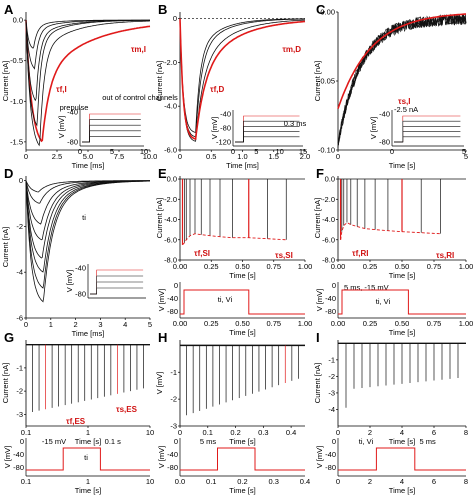 The height and width of the screenshot is (498, 474). Describe the element at coordinates (291, 49) in the screenshot. I see `tau-m-label: τm,D` at that location.